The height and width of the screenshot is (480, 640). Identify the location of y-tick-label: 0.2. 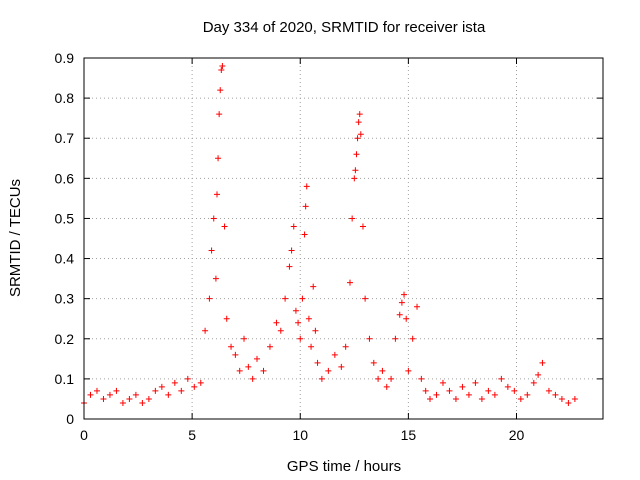
(65, 339).